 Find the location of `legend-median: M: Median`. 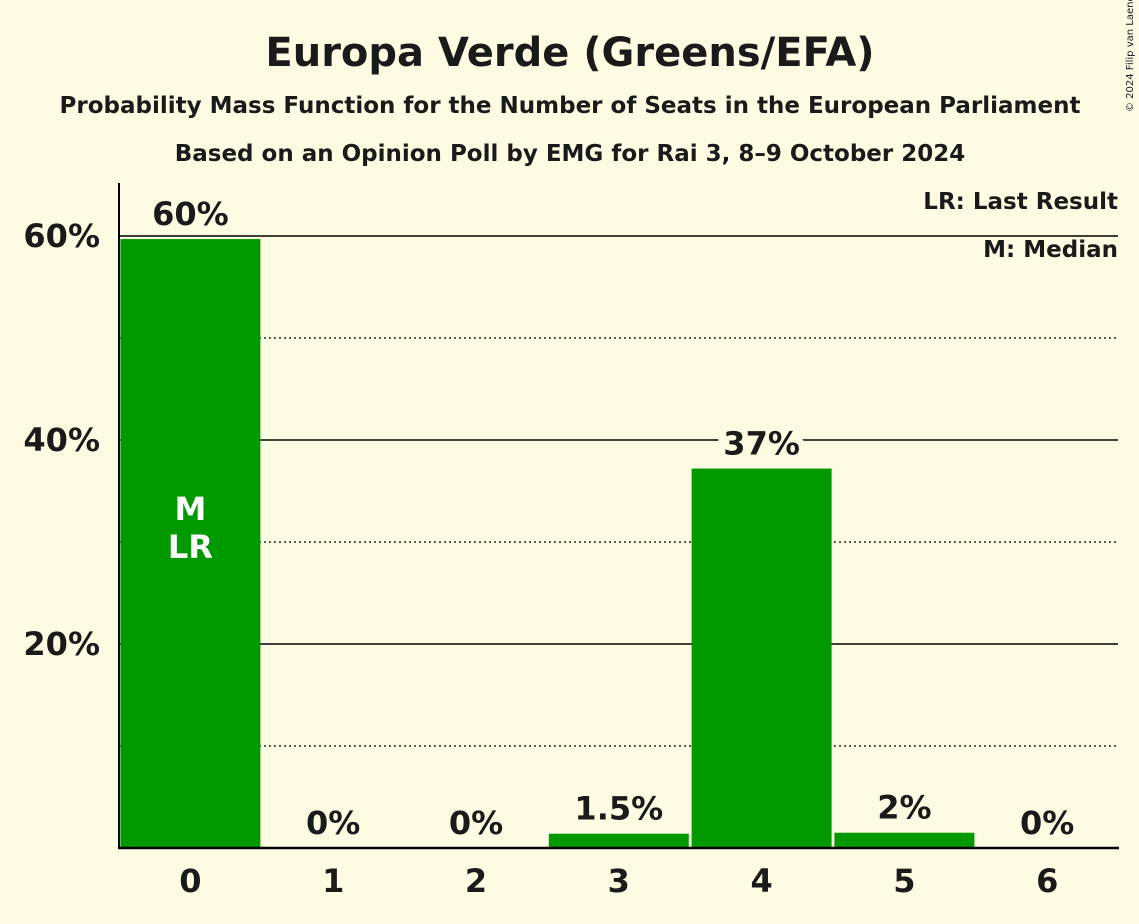

legend-median: M: Median is located at coordinates (1050, 250).